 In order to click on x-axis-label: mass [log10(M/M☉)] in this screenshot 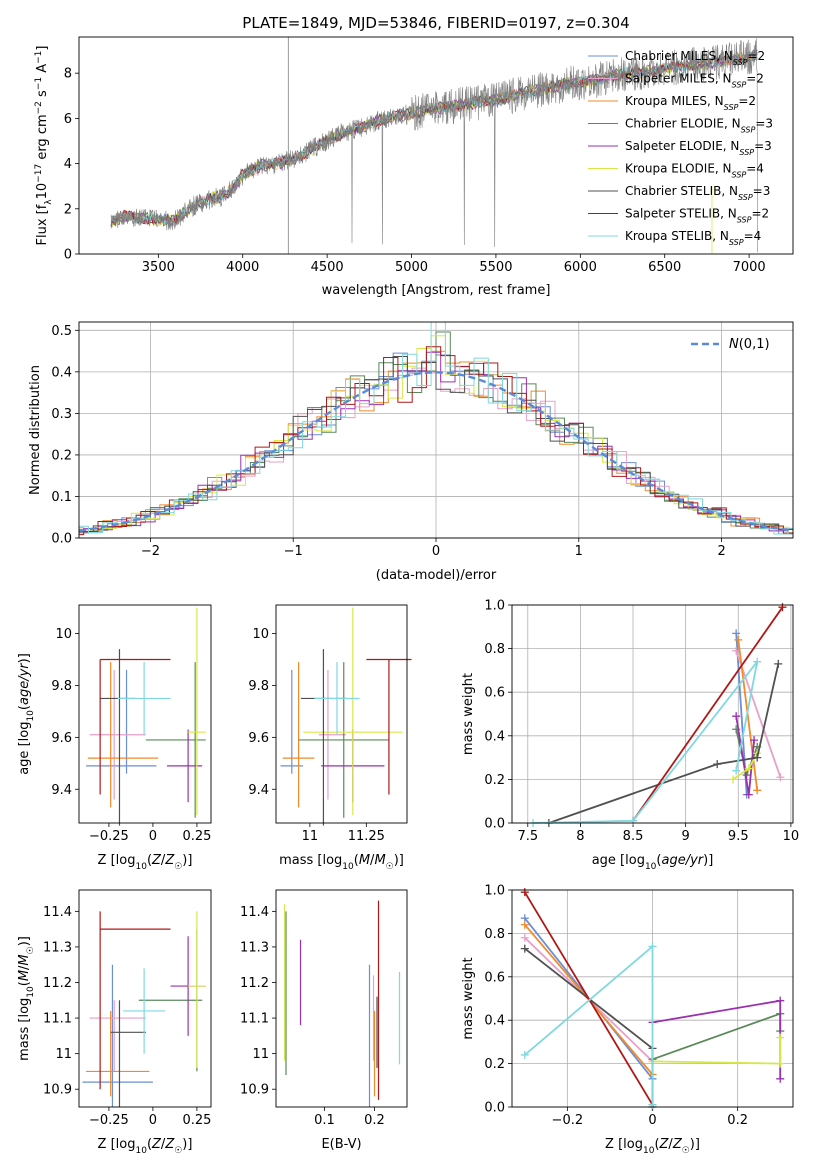, I will do `click(341, 862)`.